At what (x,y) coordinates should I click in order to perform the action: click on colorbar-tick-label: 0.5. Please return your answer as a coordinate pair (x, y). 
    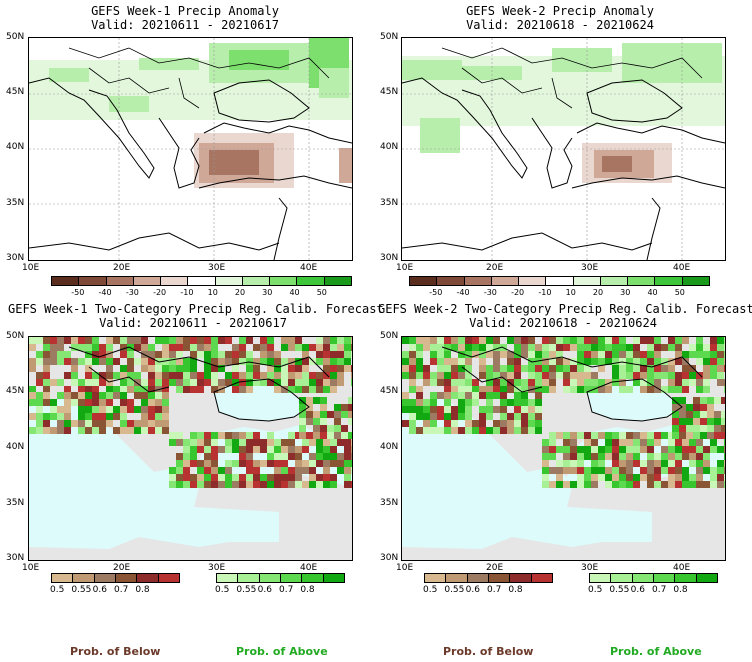
    Looking at the image, I should click on (222, 590).